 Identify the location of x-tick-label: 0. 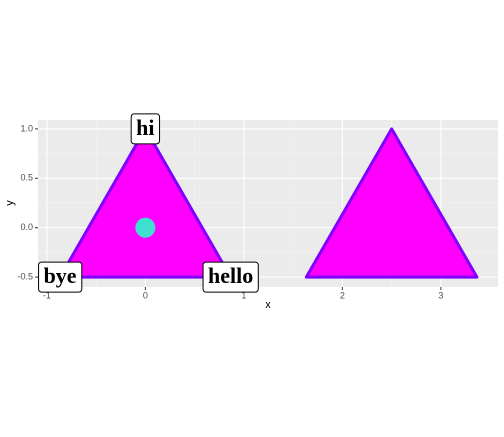
(145, 295).